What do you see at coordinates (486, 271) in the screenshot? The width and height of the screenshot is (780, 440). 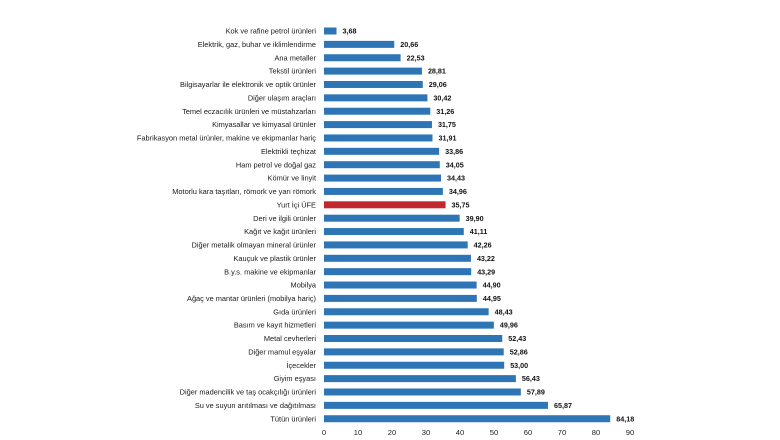 I see `data-label: 43,29` at bounding box center [486, 271].